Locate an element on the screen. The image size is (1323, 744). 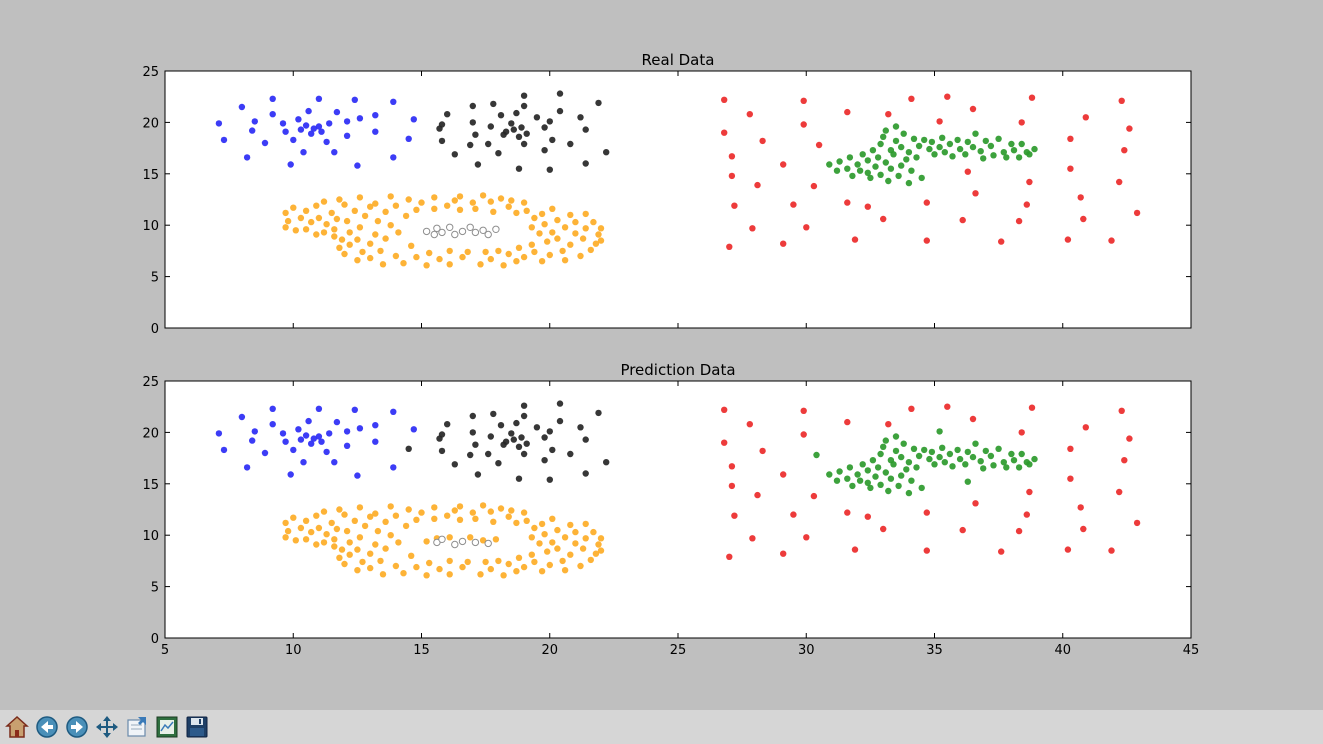
save-button is located at coordinates (197, 727).